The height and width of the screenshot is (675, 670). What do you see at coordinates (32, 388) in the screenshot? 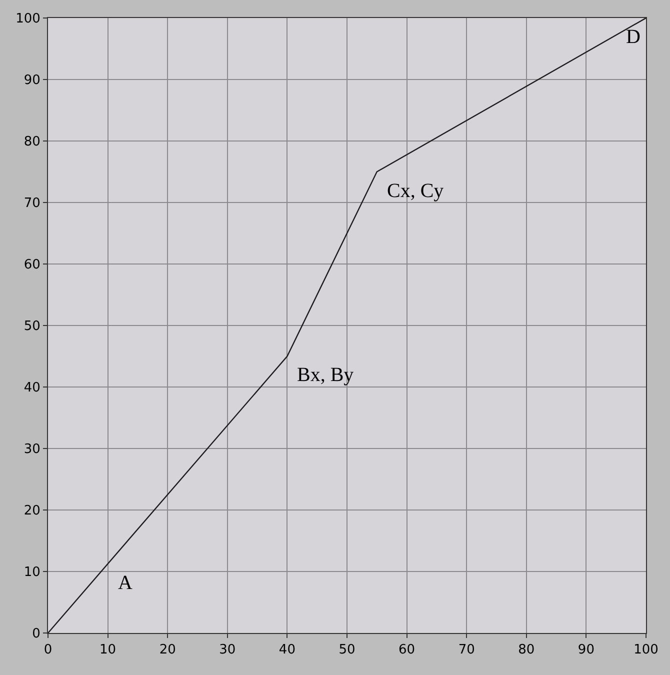
I see `y-tick-label: 40` at bounding box center [32, 388].